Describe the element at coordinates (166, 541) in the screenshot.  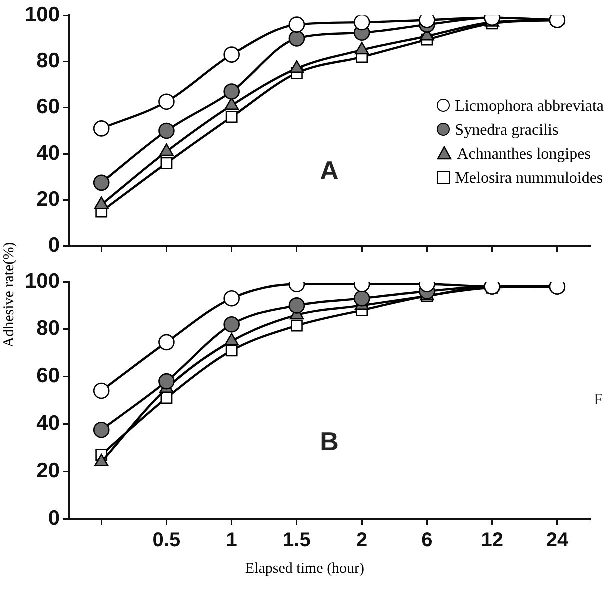
I see `x-tick-label: 0.5` at that location.